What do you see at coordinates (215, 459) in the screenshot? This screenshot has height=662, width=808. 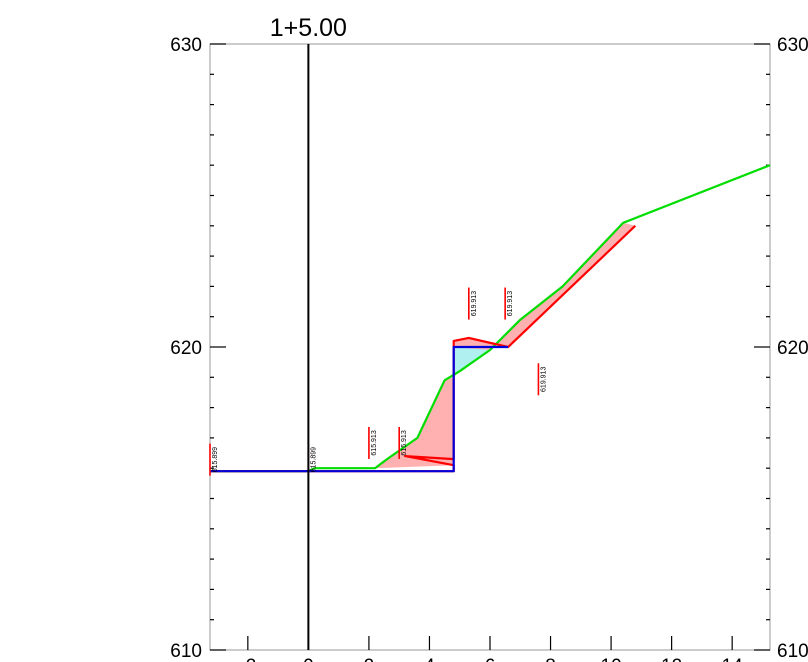 I see `elevation-label-0: 615.899` at bounding box center [215, 459].